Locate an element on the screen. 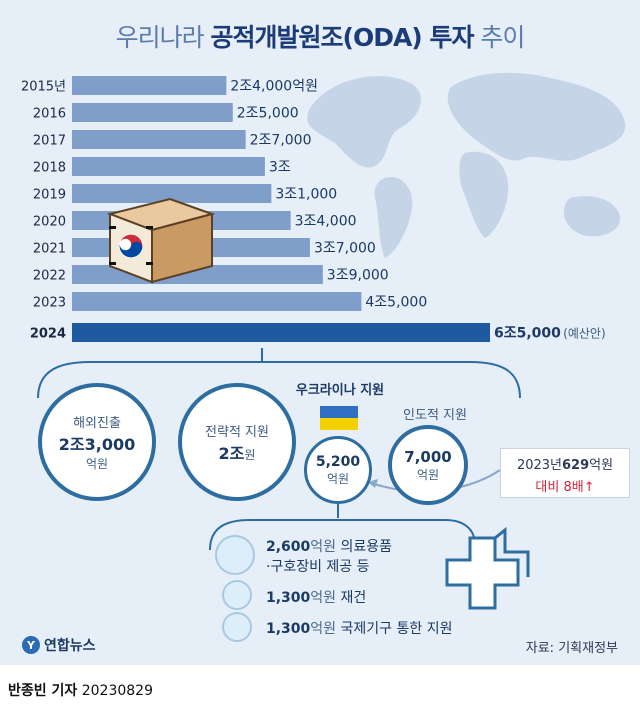 The image size is (640, 707). data-label: 3조9,000 is located at coordinates (358, 276).